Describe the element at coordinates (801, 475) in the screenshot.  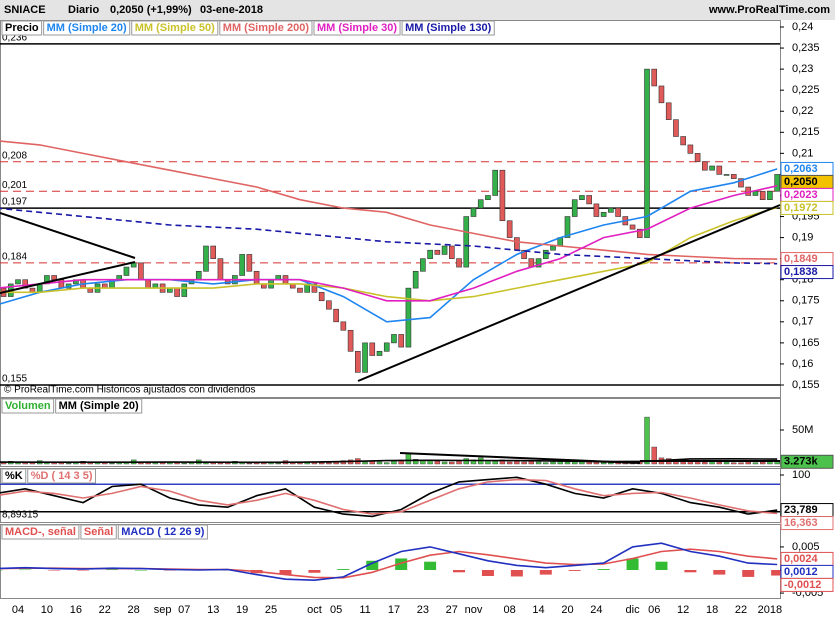
I see `y-tick-label: 100` at that location.